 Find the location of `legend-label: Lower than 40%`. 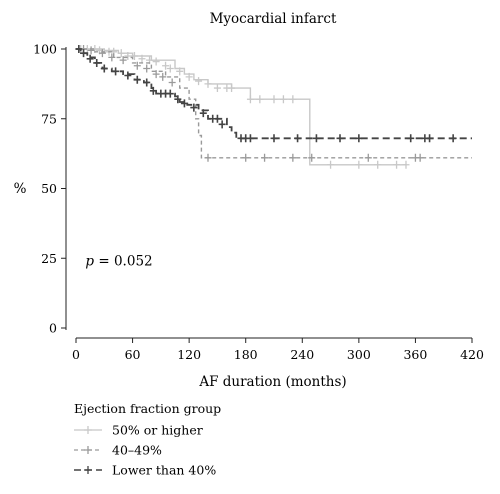

legend-label: Lower than 40% is located at coordinates (164, 470).